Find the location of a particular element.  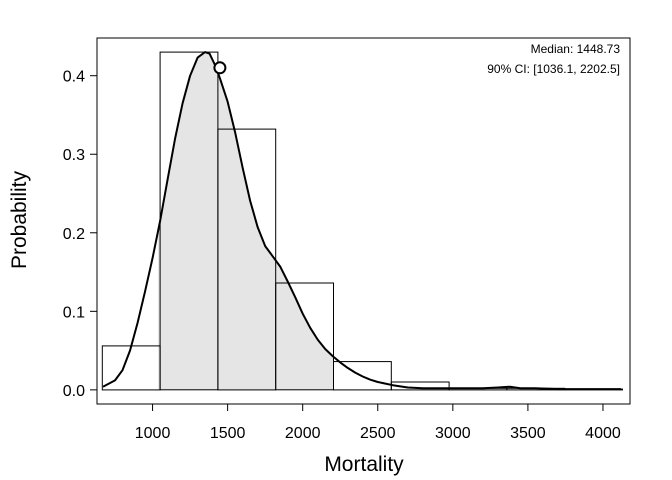

y-tick-label-2: 0.2 is located at coordinates (74, 234).